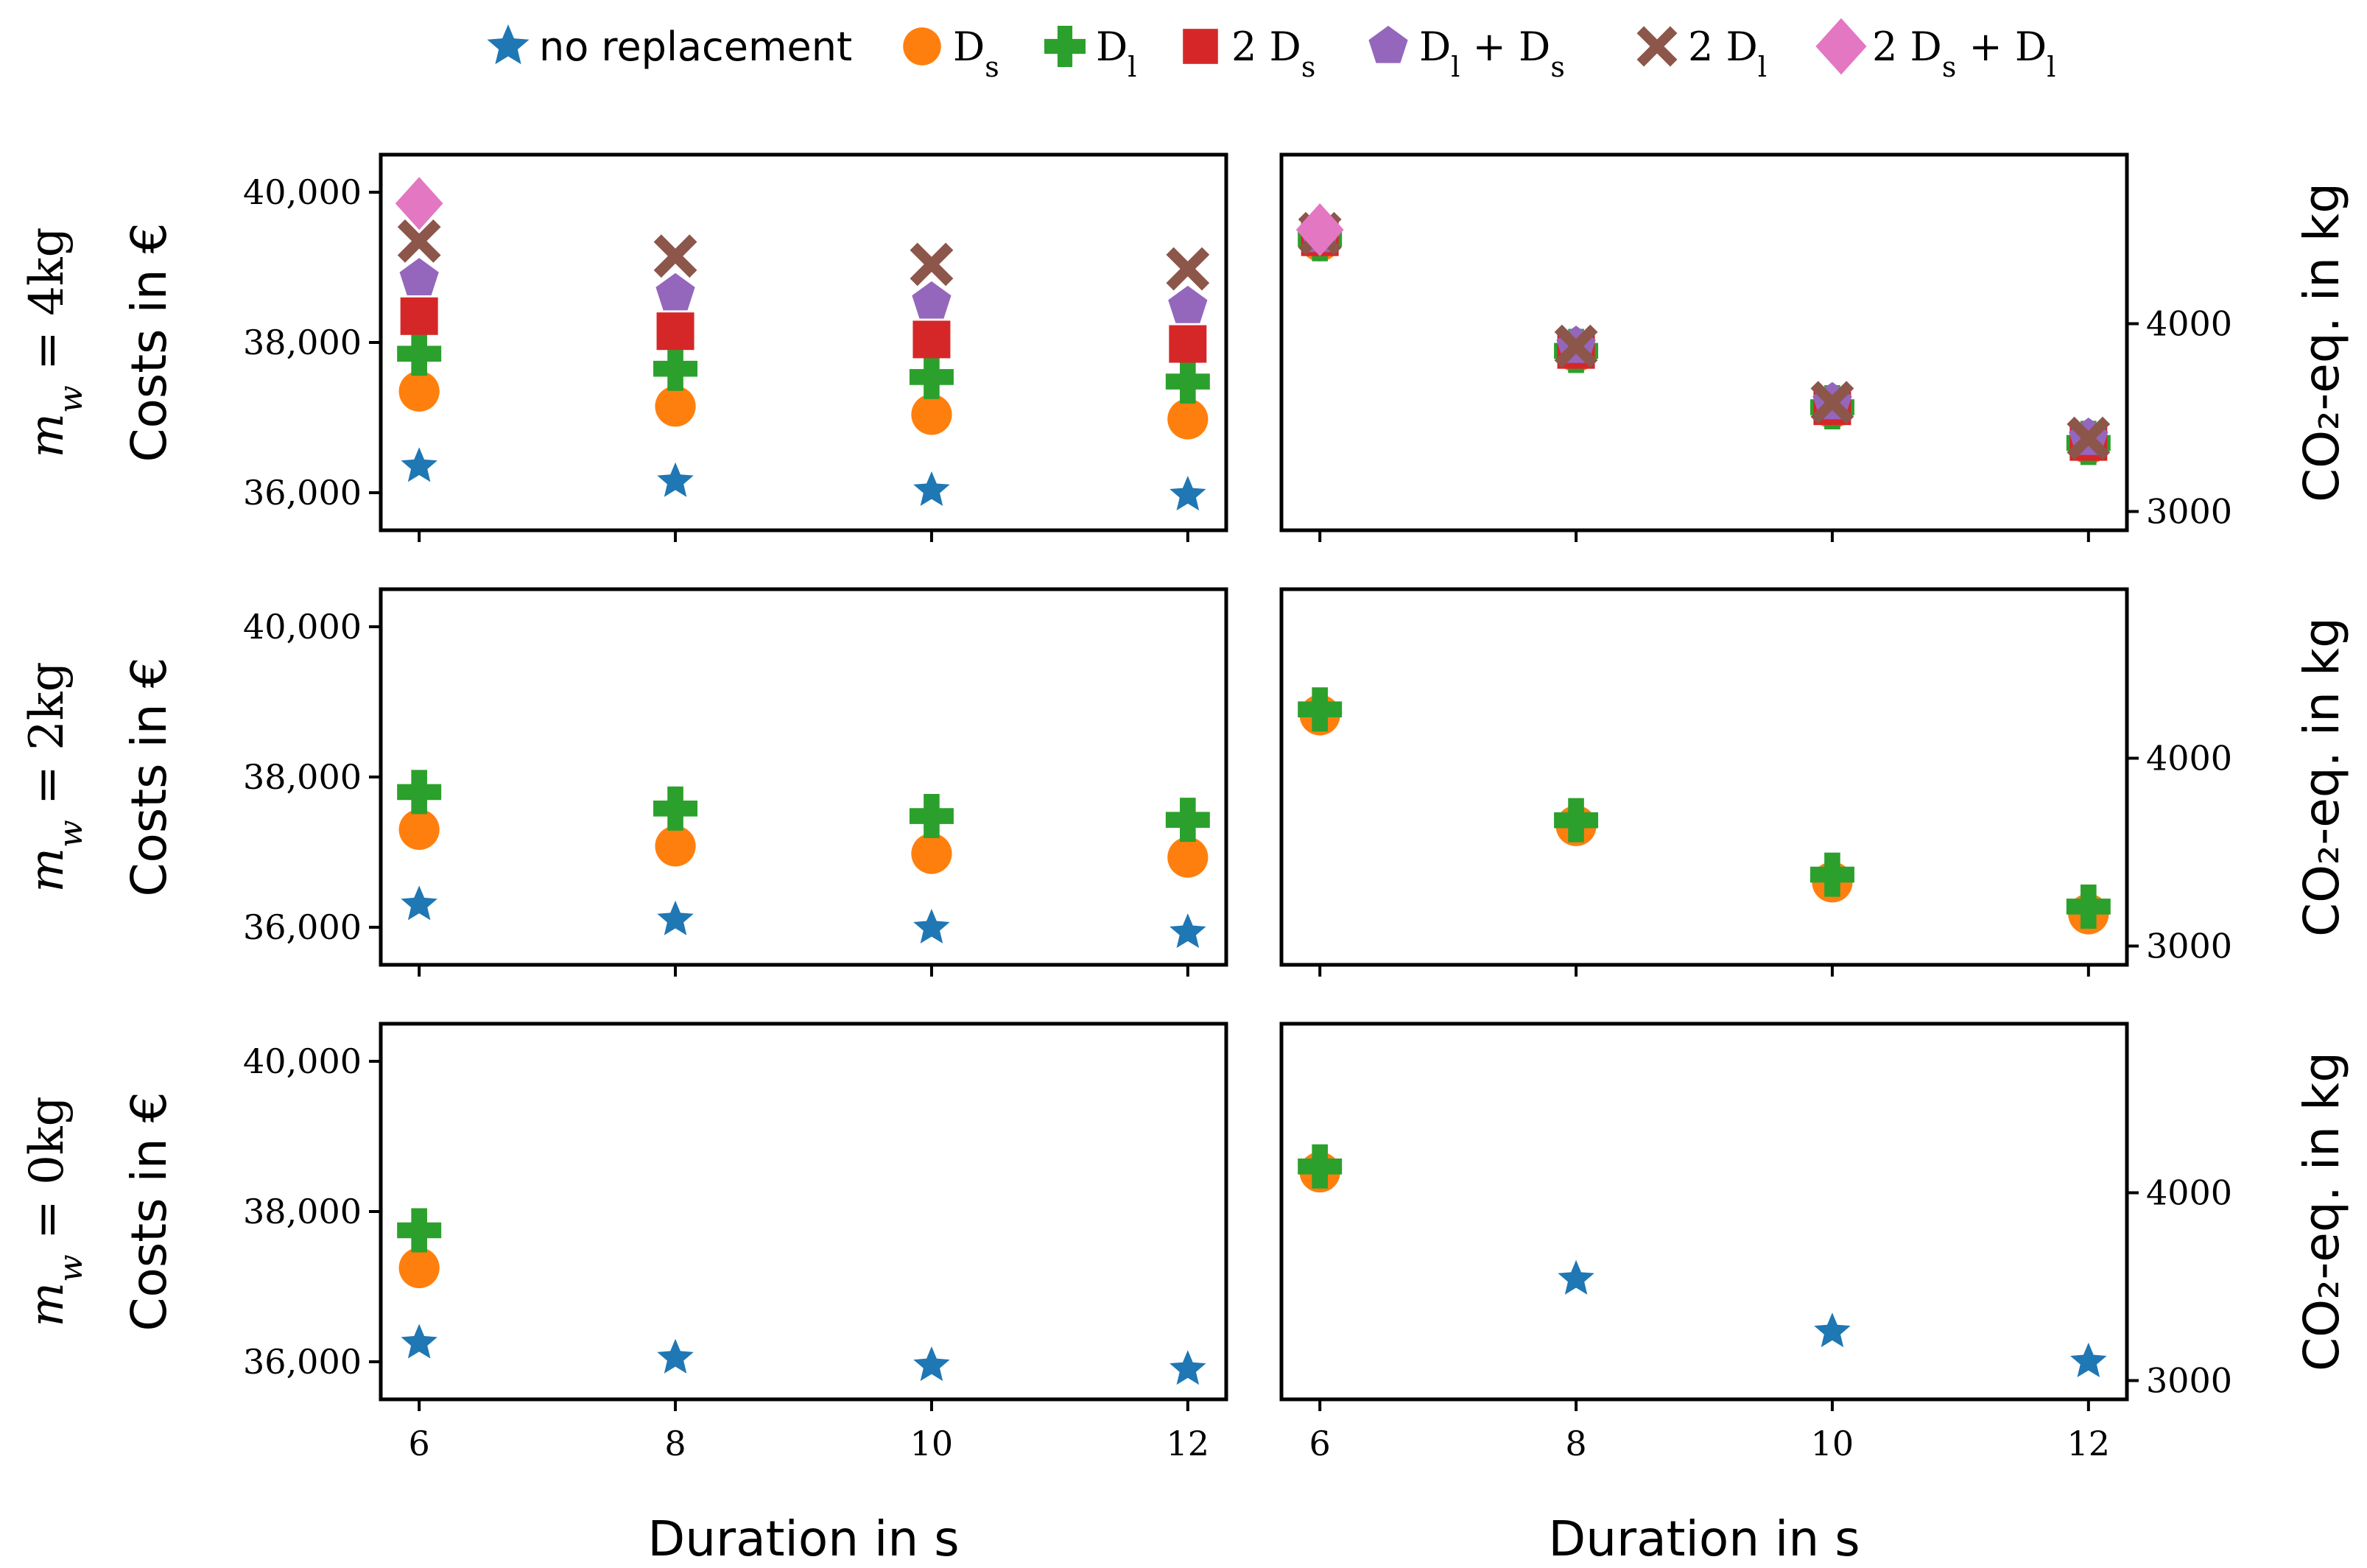  I want to click on legend-label-dl: Dl, so click(1116, 53).